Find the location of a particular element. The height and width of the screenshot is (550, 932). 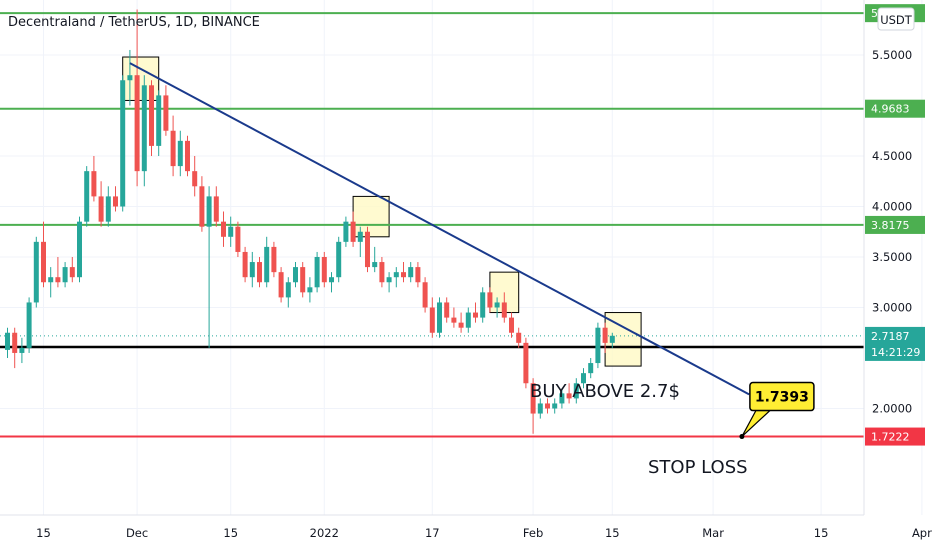

price-tick-label: 5.5000 is located at coordinates (892, 55).